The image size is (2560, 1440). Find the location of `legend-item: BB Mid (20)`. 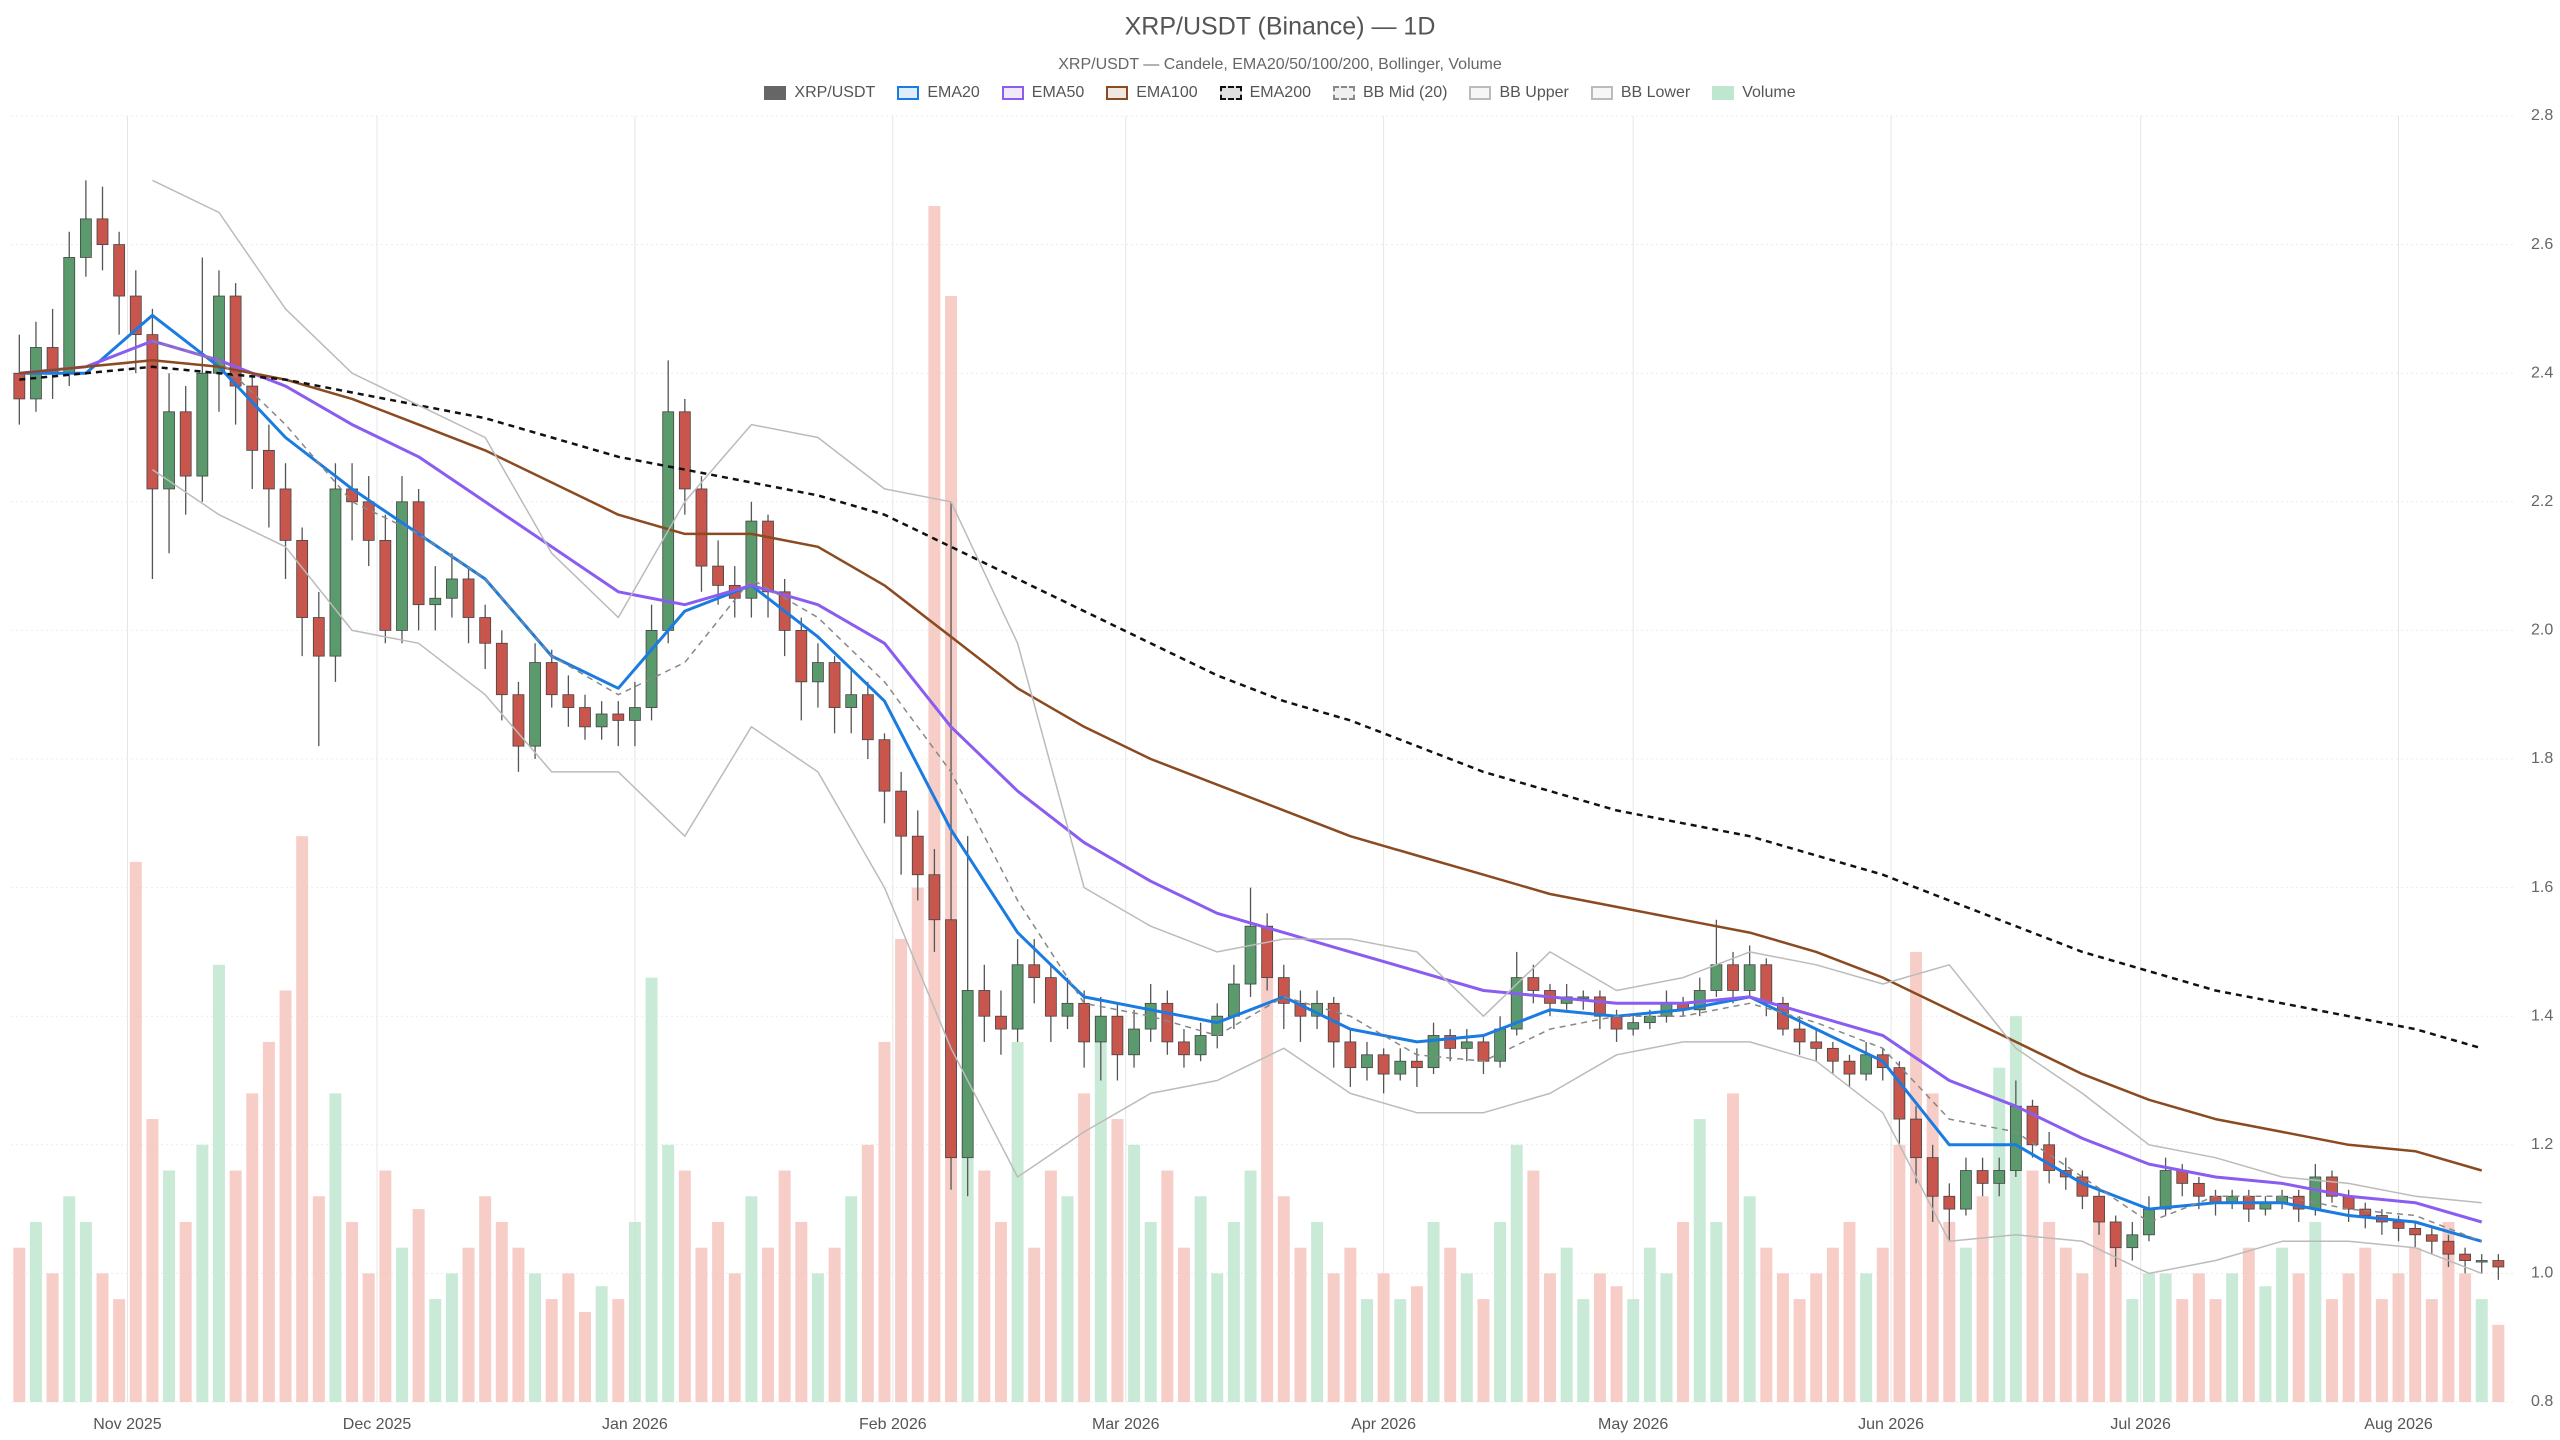

legend-item: BB Mid (20) is located at coordinates (1390, 93).